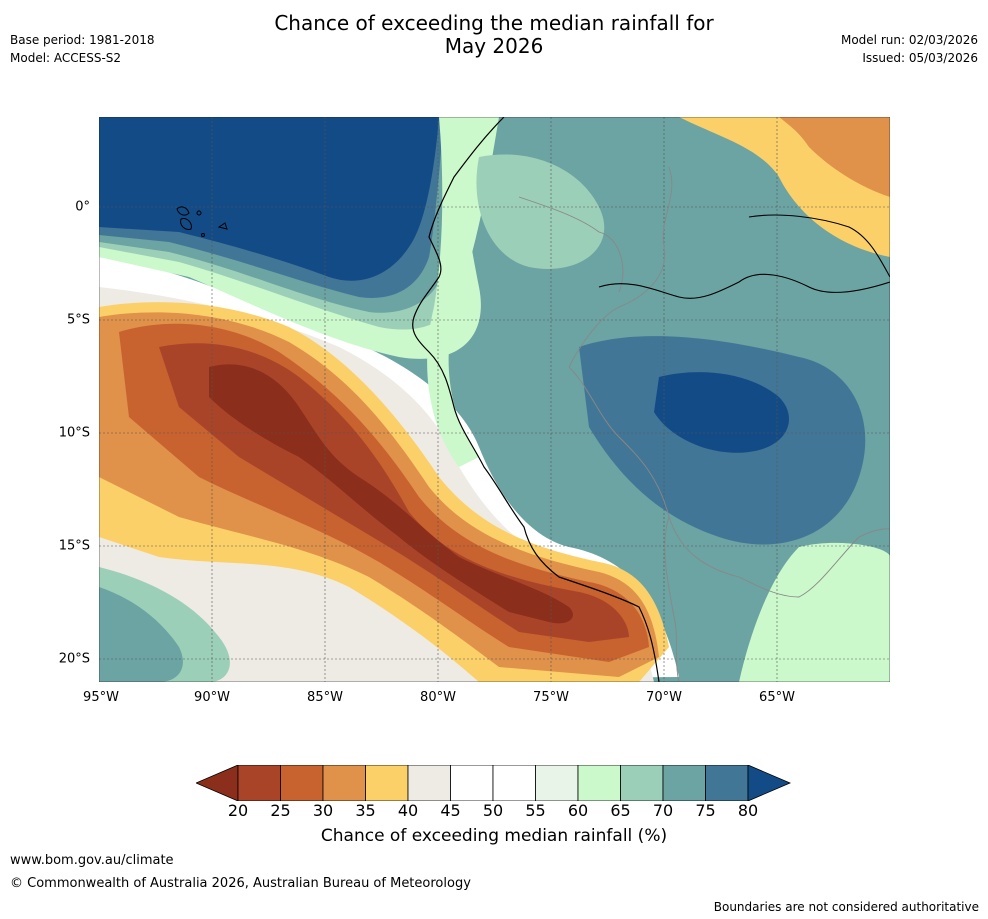 The image size is (988, 919). What do you see at coordinates (494, 46) in the screenshot?
I see `title-line-2: May 2026` at bounding box center [494, 46].